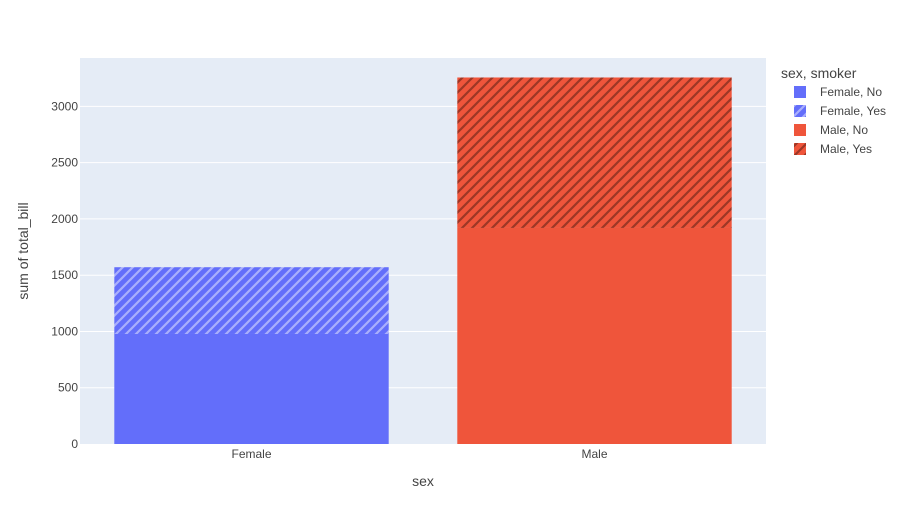  I want to click on x-axis-title: sex, so click(423, 481).